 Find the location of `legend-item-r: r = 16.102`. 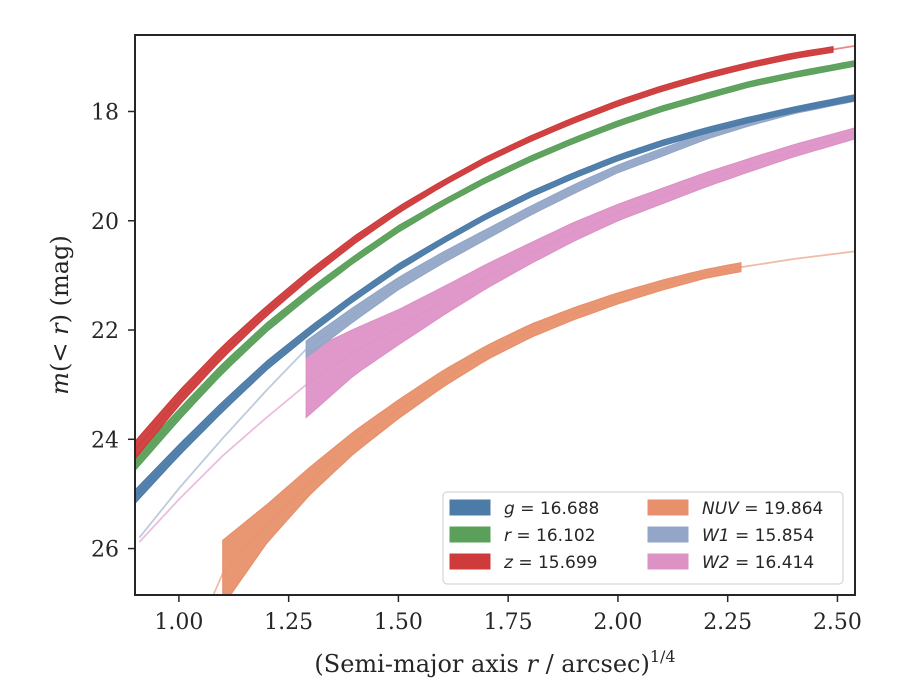

legend-item-r: r = 16.102 is located at coordinates (522, 536).